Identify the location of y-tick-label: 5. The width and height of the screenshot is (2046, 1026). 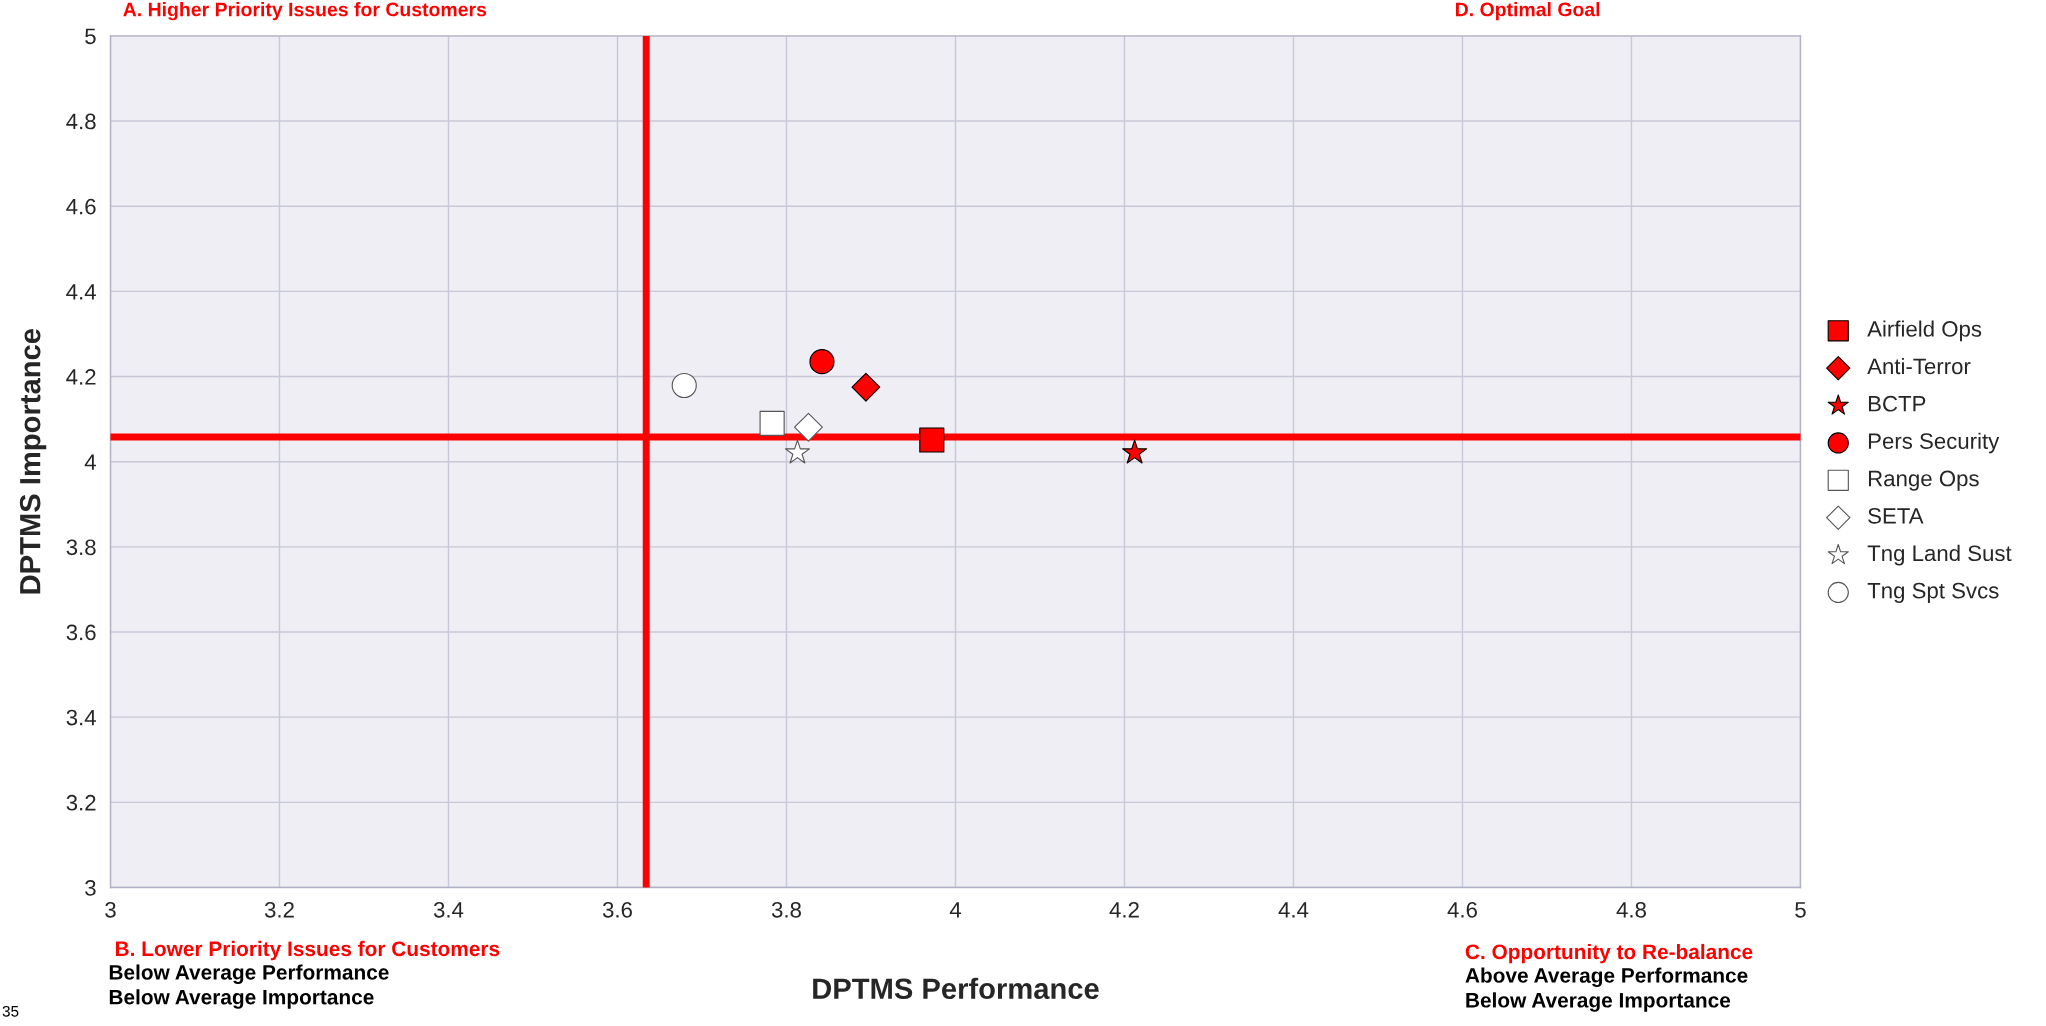
(90, 36).